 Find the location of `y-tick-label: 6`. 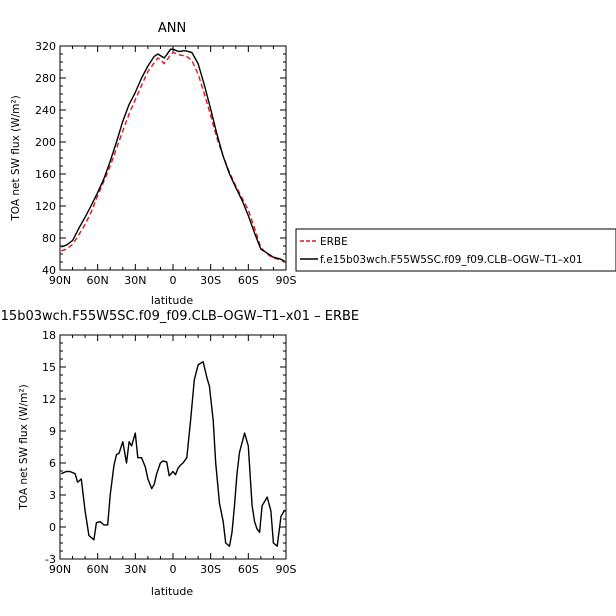

y-tick-label: 6 is located at coordinates (52, 463).